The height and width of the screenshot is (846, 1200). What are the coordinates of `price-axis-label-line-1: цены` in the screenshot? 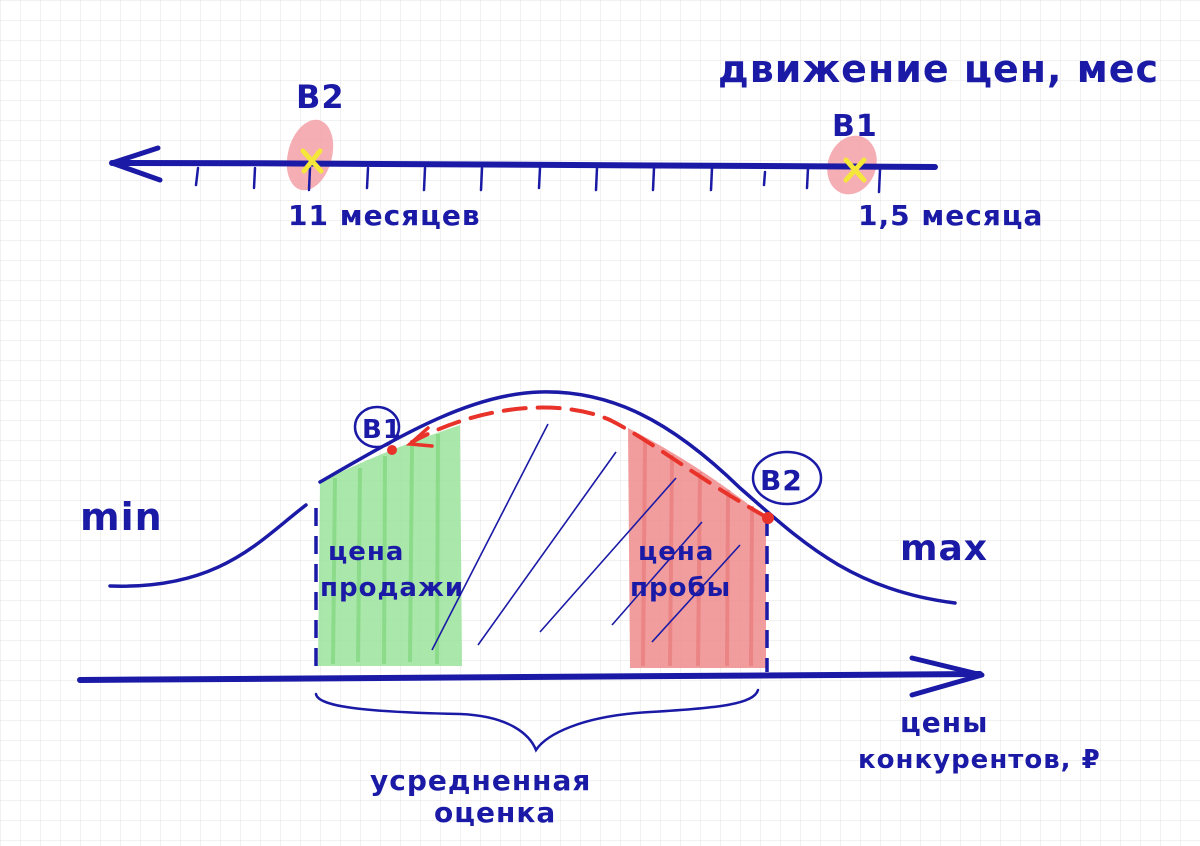 It's located at (944, 722).